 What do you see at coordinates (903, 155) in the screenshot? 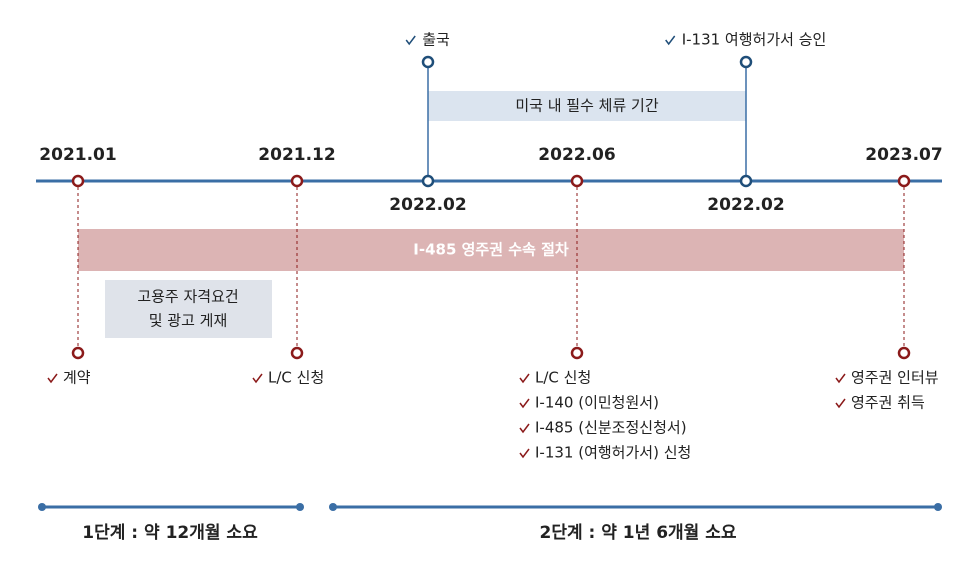
I see `date-label: 2023.07` at bounding box center [903, 155].